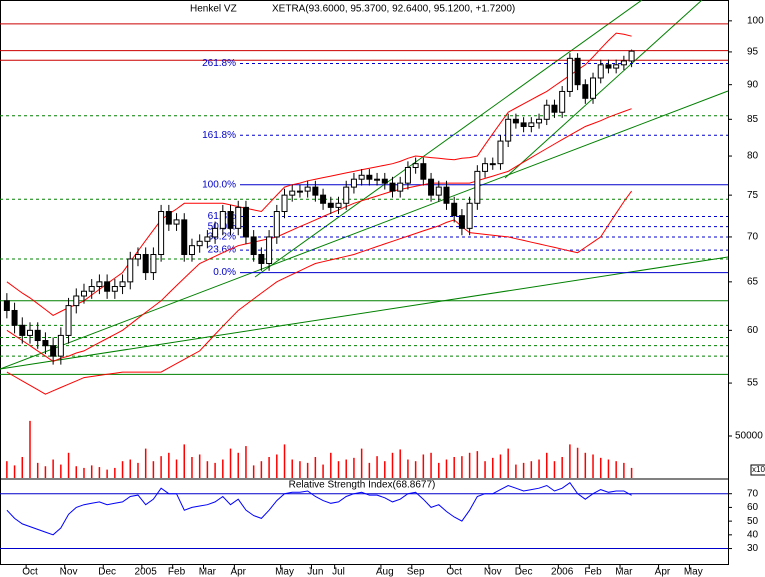 This screenshot has width=765, height=577. Describe the element at coordinates (219, 135) in the screenshot. I see `fib-label: 161.8%` at that location.